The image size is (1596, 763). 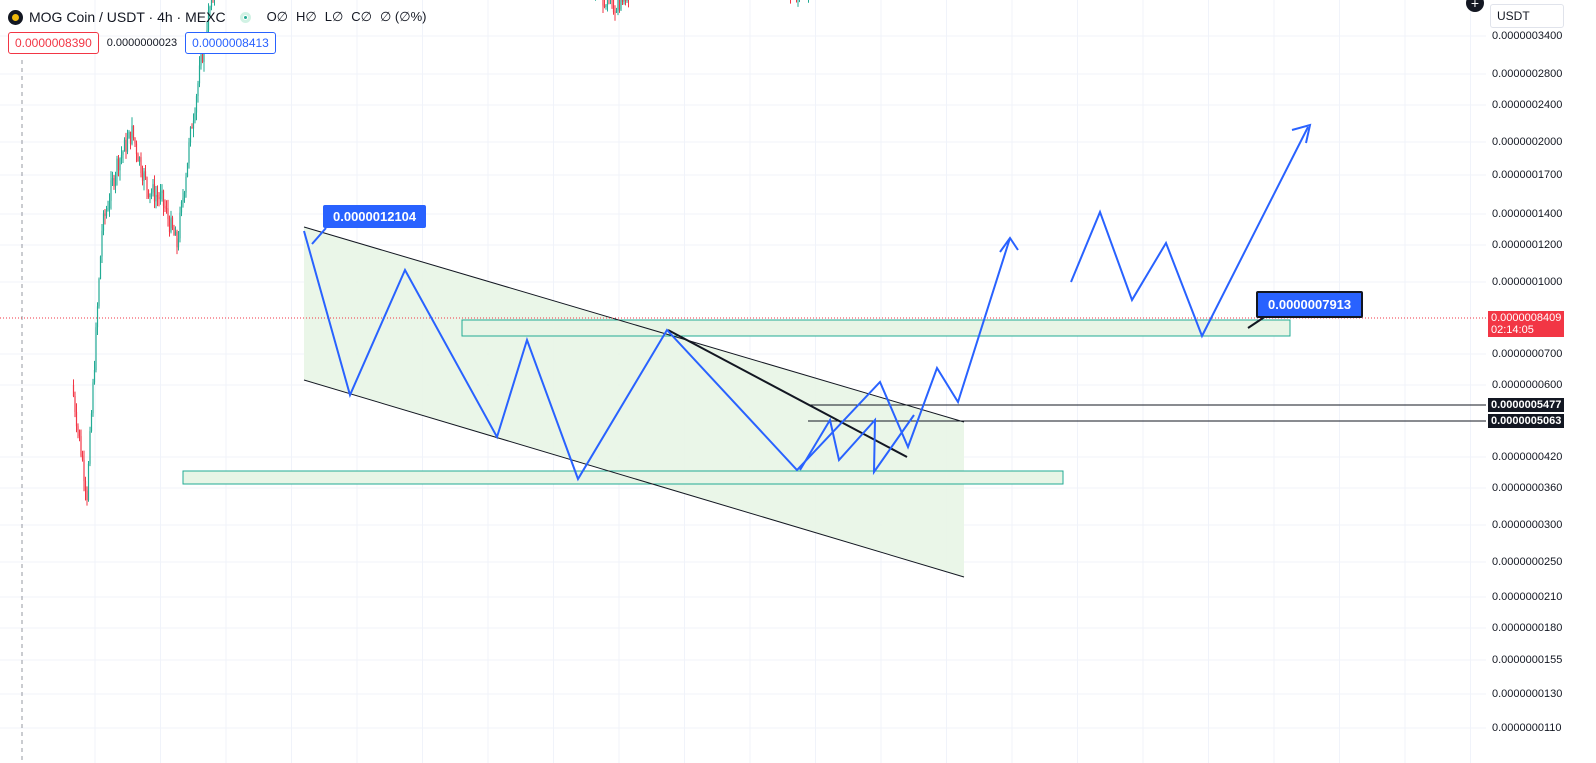 I want to click on price-tick-label: 0.0000000600, so click(x=1527, y=385).